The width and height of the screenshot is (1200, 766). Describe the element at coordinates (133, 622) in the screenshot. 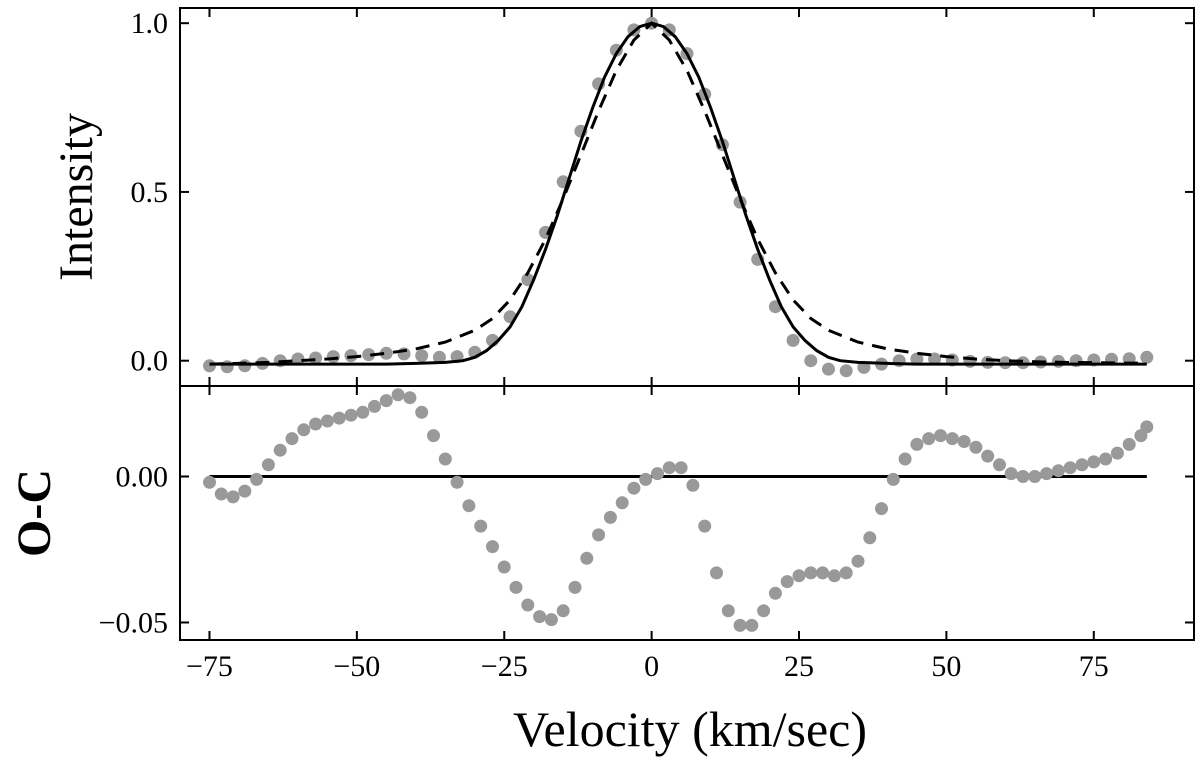

I see `bottom-y-tick-label: −0.05` at that location.